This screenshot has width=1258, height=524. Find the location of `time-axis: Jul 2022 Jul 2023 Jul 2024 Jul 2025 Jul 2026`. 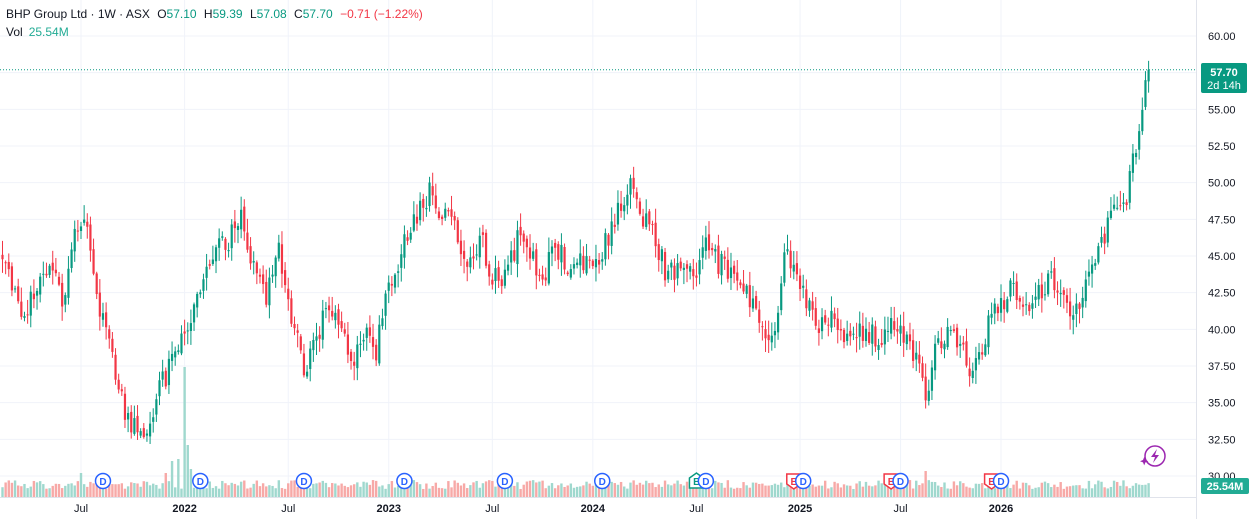

time-axis: Jul 2022 Jul 2023 Jul 2024 Jul 2025 Jul 2026 is located at coordinates (598, 506).